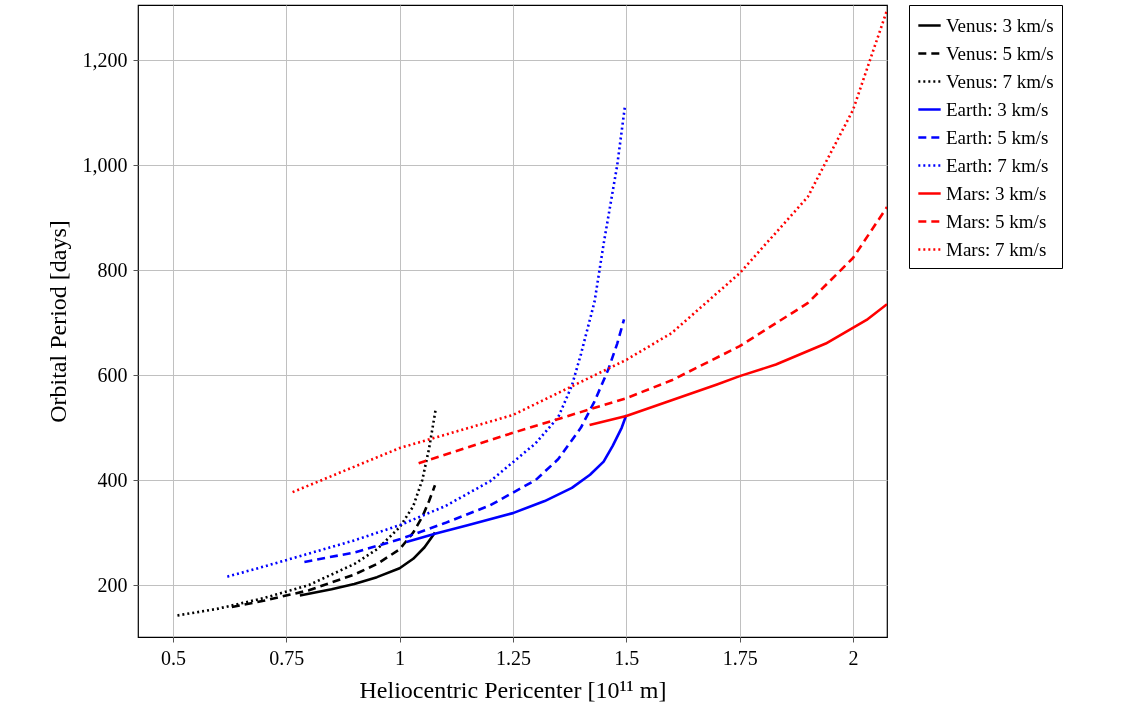  What do you see at coordinates (740, 657) in the screenshot?
I see `x-tick-label: 1.75` at bounding box center [740, 657].